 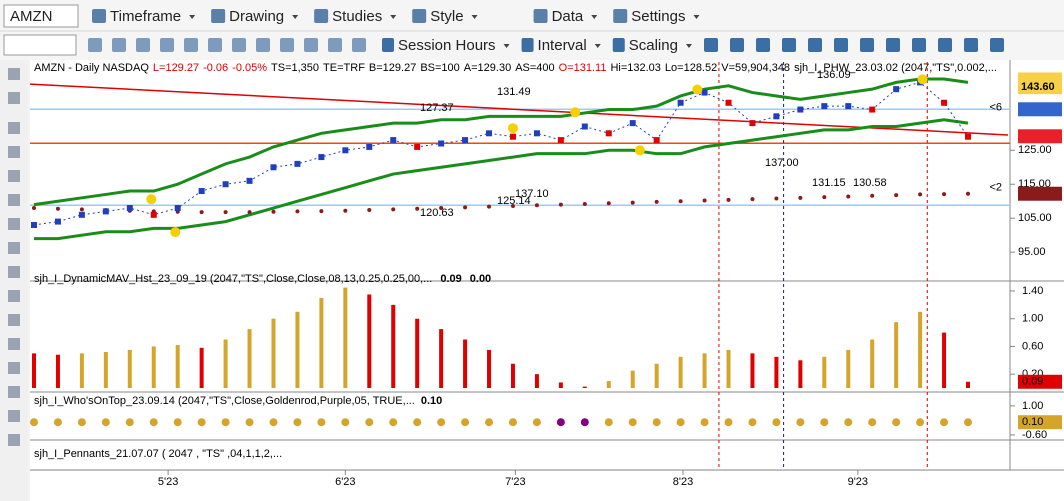 What do you see at coordinates (515, 482) in the screenshot?
I see `x-tick-label: 7'23` at bounding box center [515, 482].